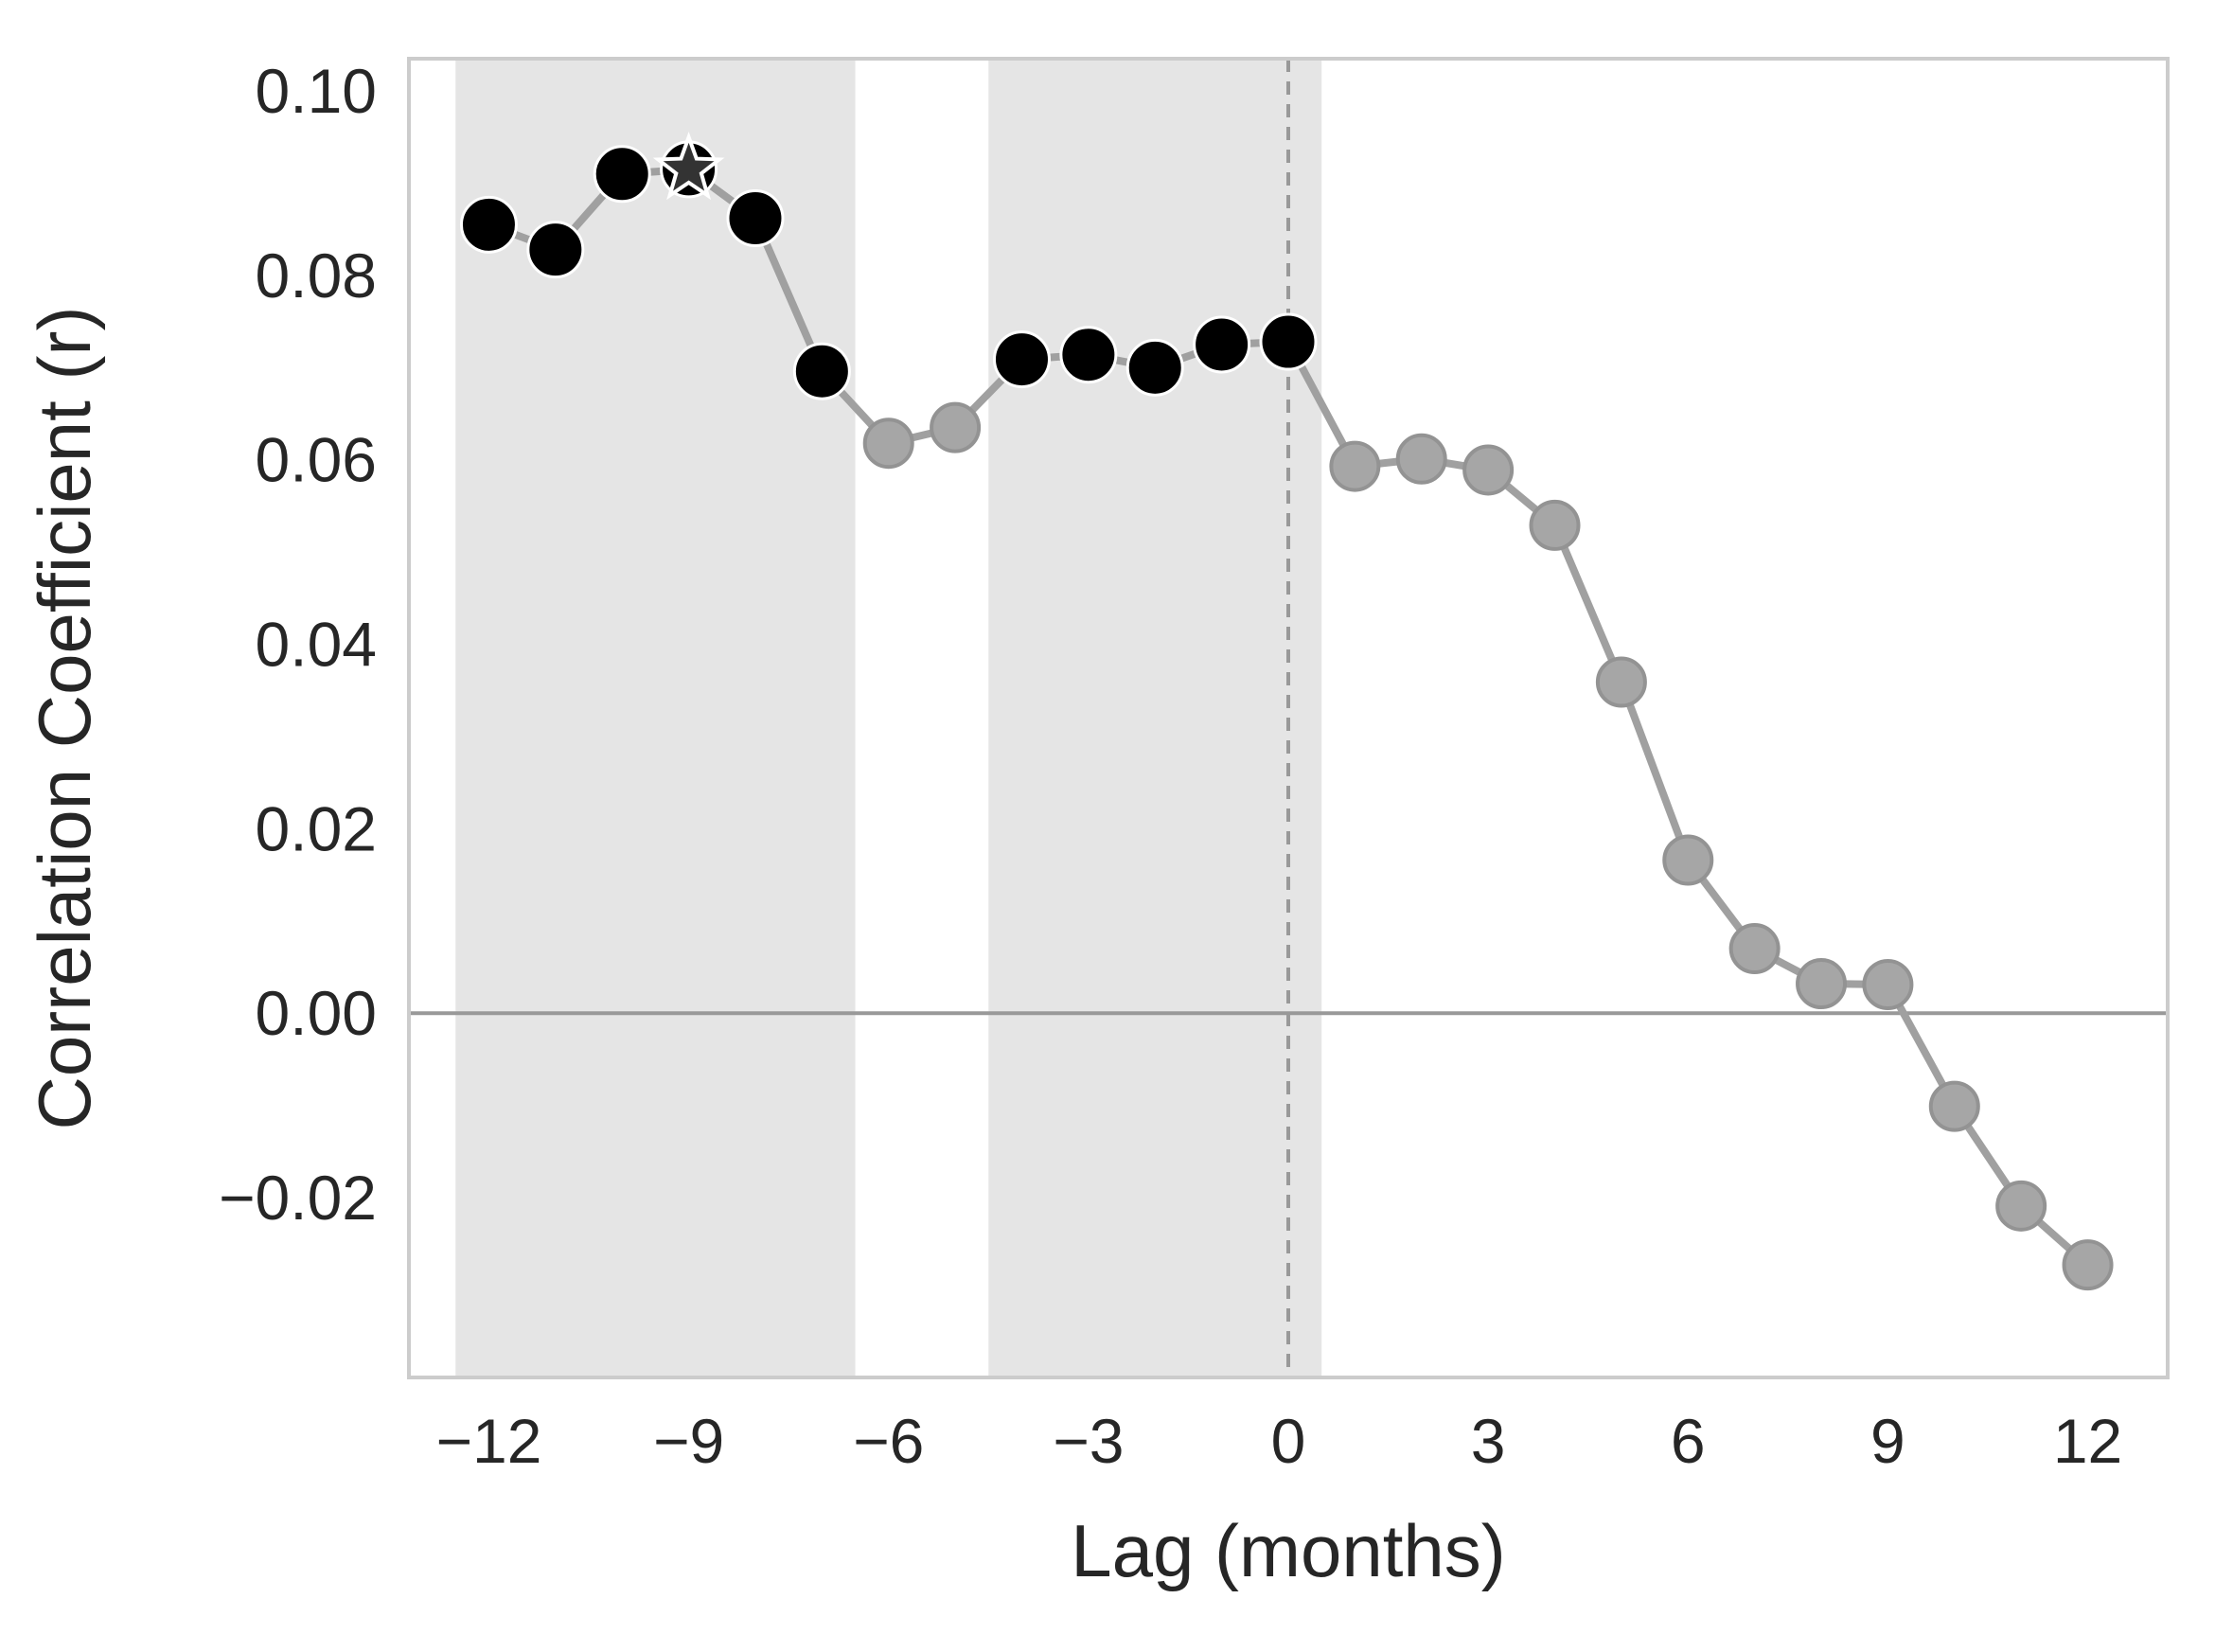 This screenshot has width=2215, height=1652. What do you see at coordinates (64, 718) in the screenshot?
I see `y-axis-title: Correlation Coefficient (r)` at bounding box center [64, 718].